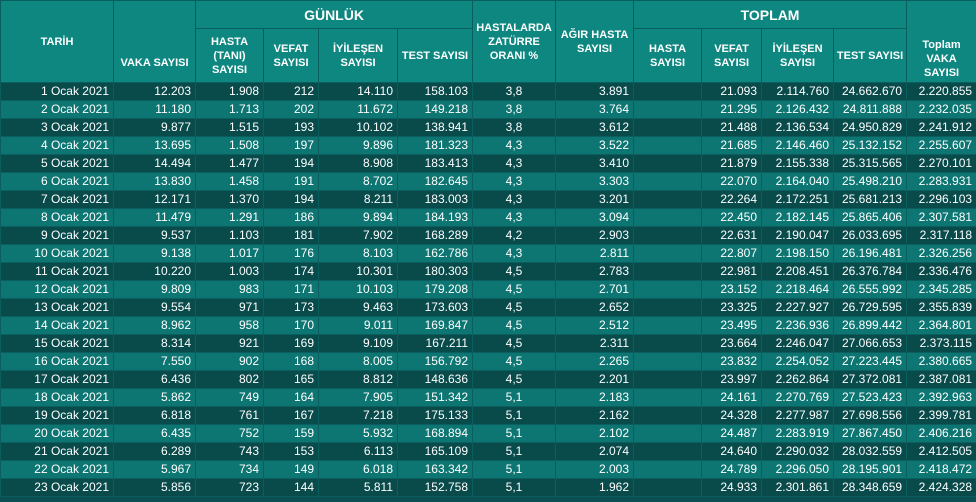 The width and height of the screenshot is (976, 502). What do you see at coordinates (57, 343) in the screenshot?
I see `cell-date: 15 Ocak 2021` at bounding box center [57, 343].